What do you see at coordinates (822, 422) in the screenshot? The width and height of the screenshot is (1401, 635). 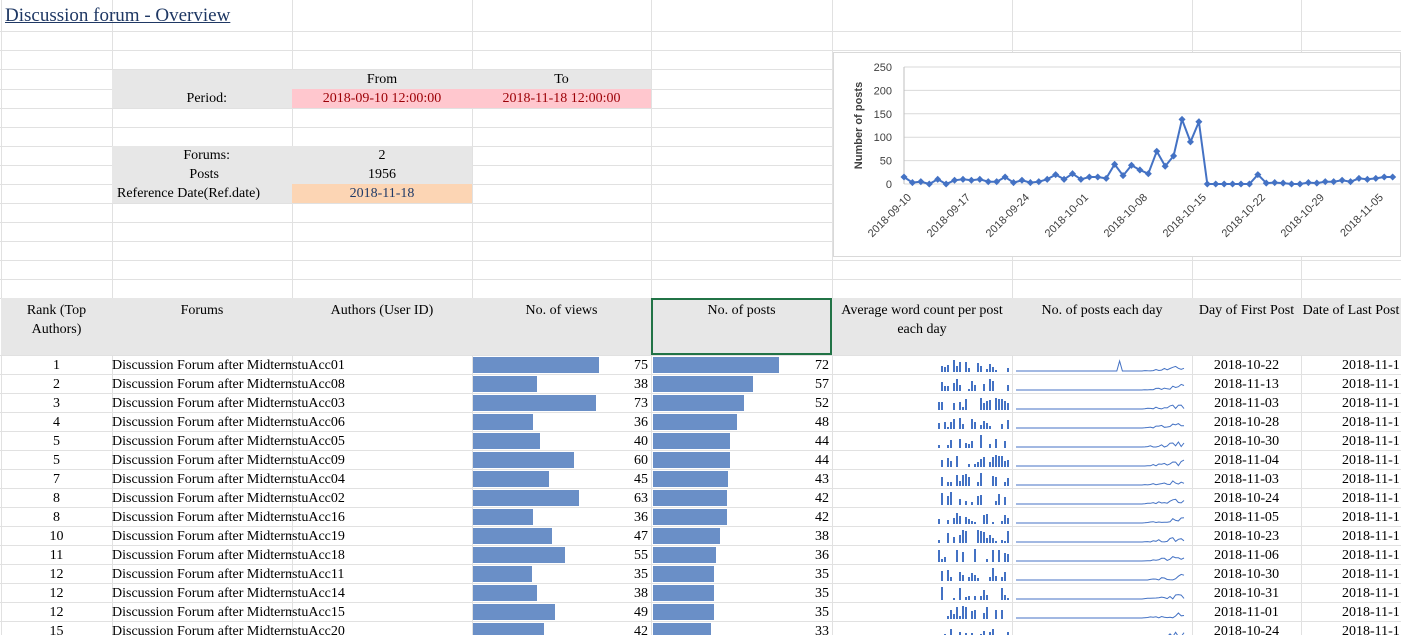 I see `posts-cell: 48` at bounding box center [822, 422].